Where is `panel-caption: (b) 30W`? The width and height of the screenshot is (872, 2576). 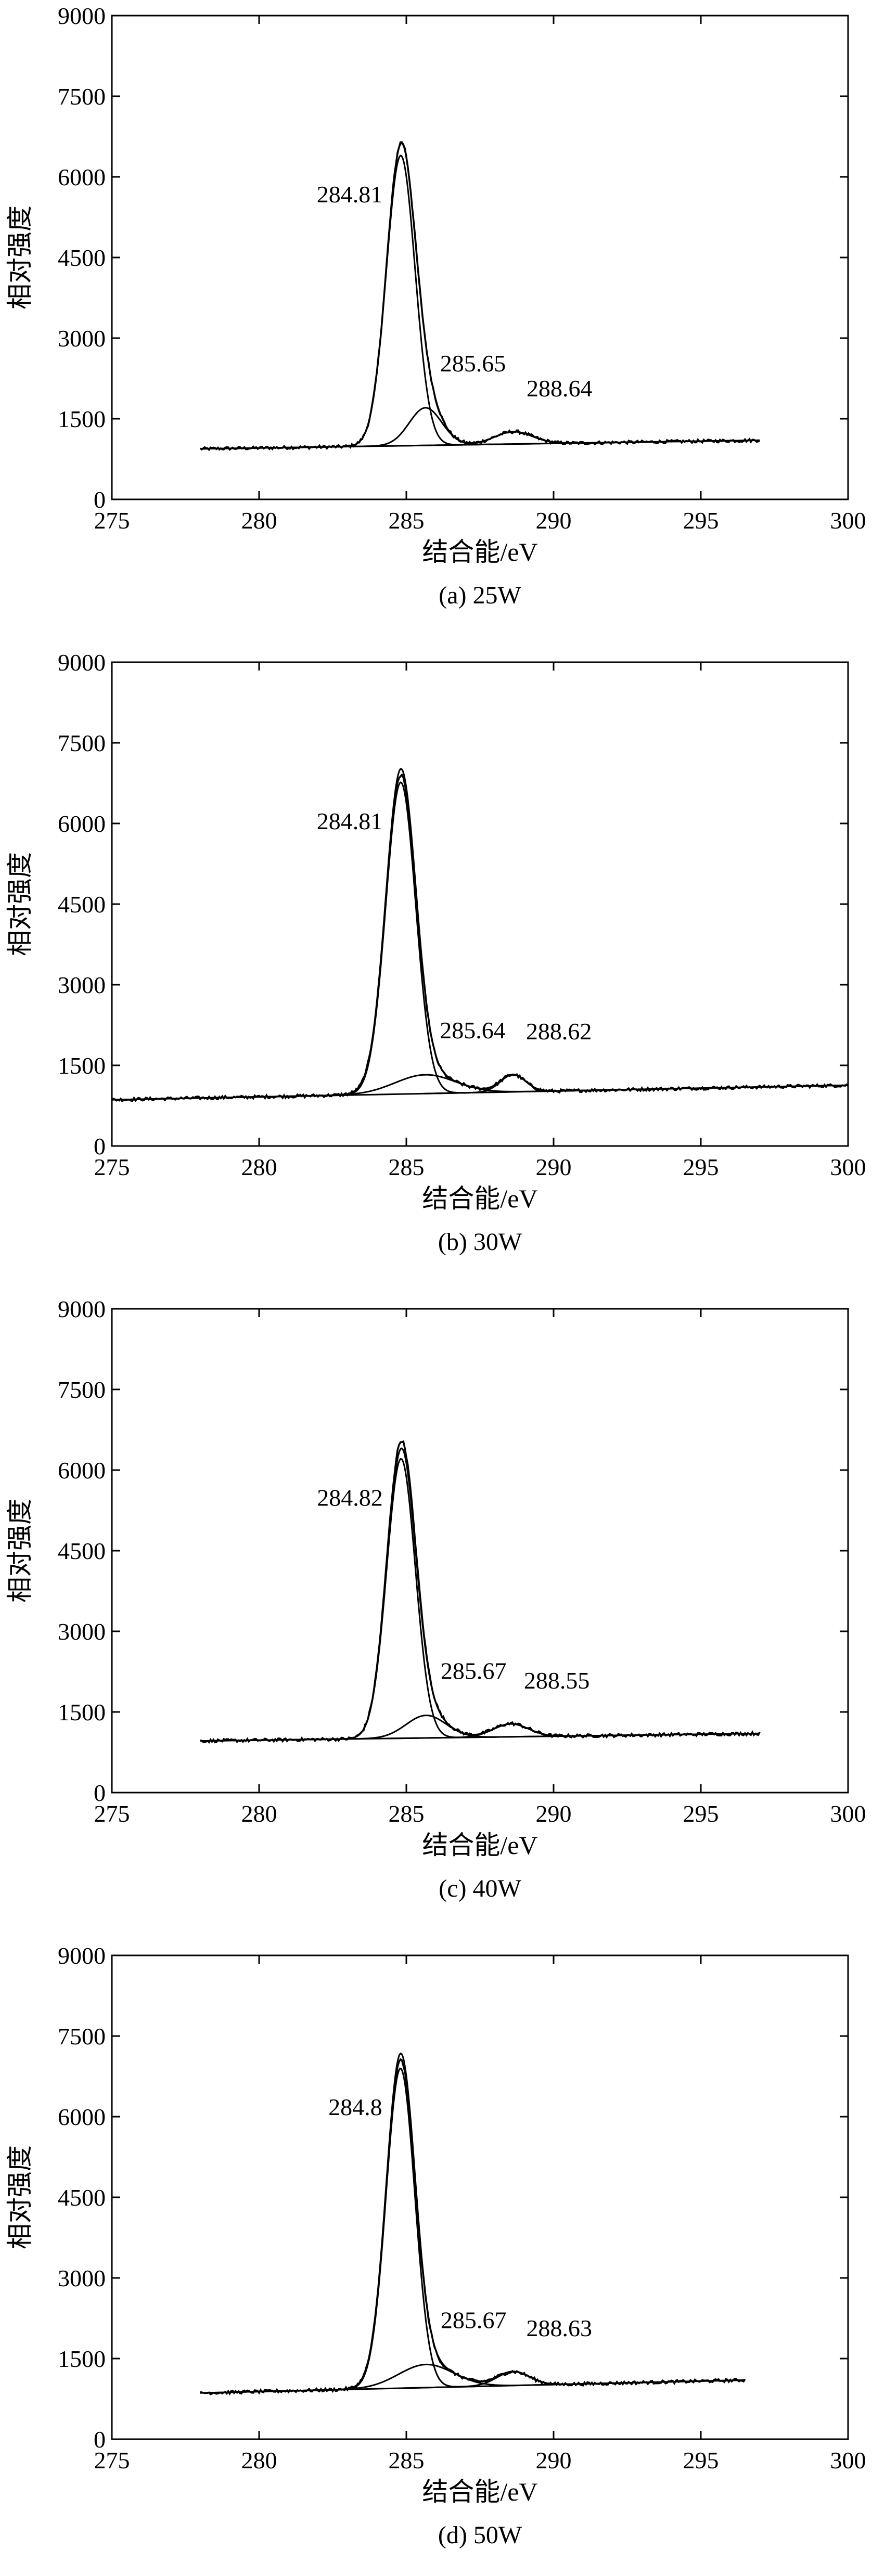 panel-caption: (b) 30W is located at coordinates (480, 1242).